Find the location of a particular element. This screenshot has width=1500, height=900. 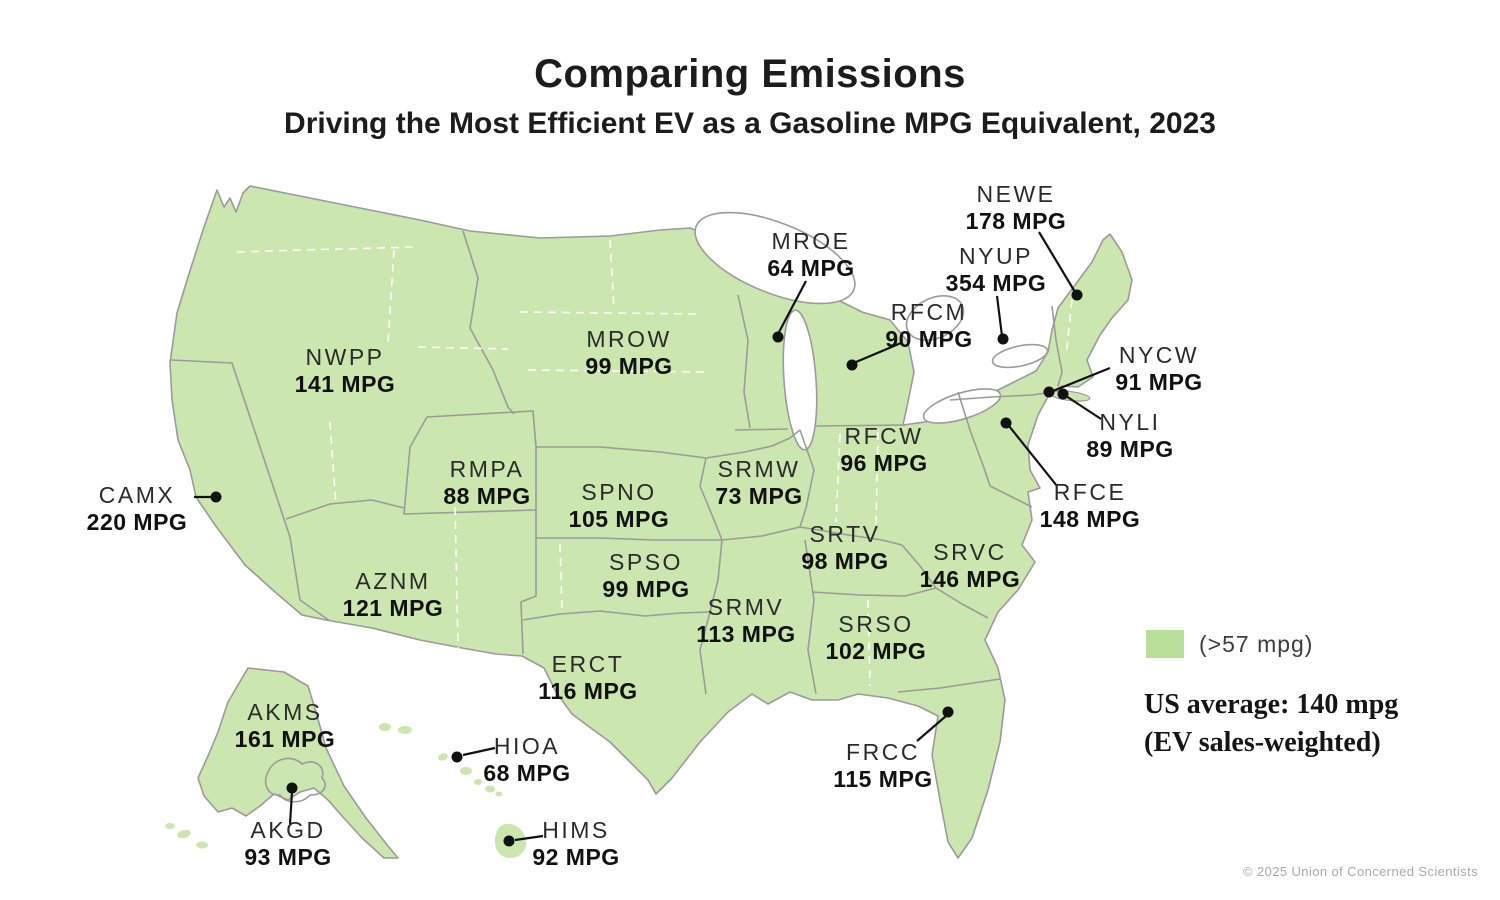

region-label-rmpa: RMPA 88 MPG is located at coordinates (487, 482).